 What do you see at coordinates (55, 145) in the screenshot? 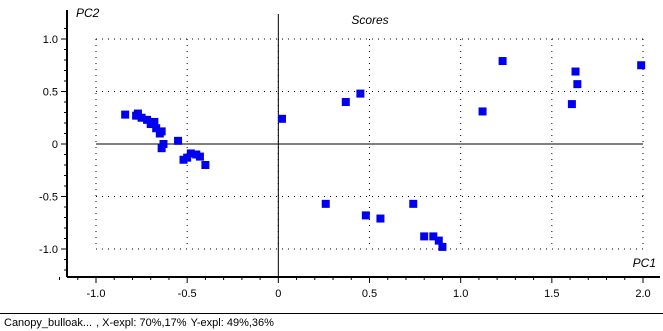
I see `y-tick-label: 0` at bounding box center [55, 145].